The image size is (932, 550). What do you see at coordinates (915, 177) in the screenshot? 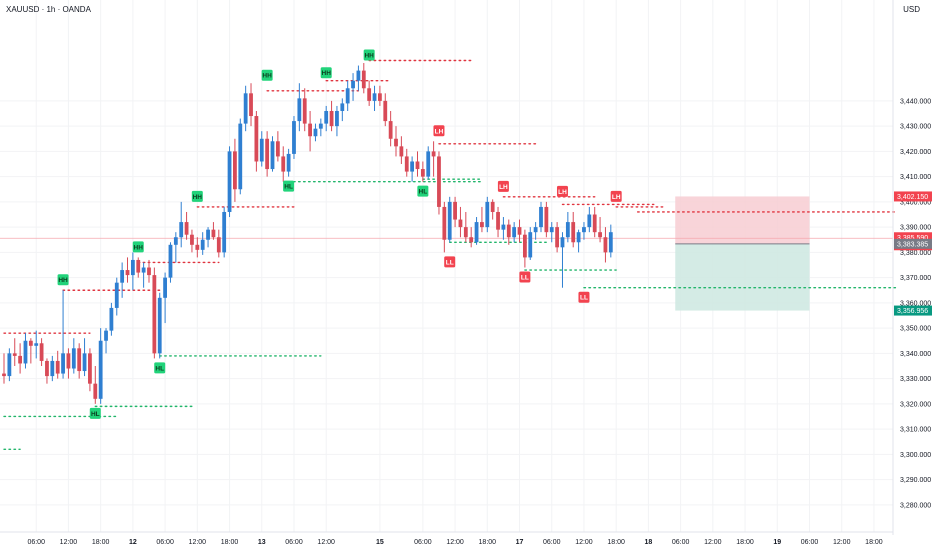
I see `price-tick-label: 3,410.000` at bounding box center [915, 177].